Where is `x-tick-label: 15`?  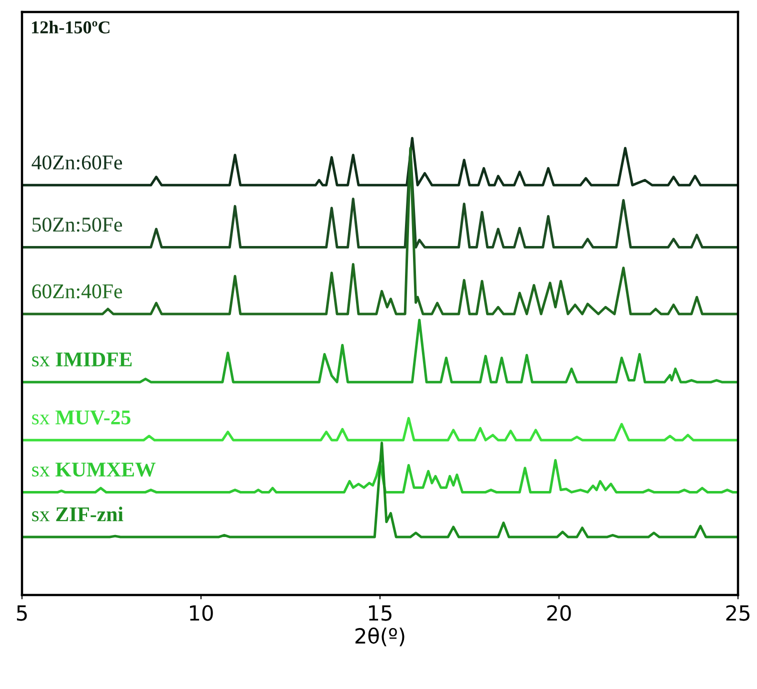 x-tick-label: 15 is located at coordinates (380, 613).